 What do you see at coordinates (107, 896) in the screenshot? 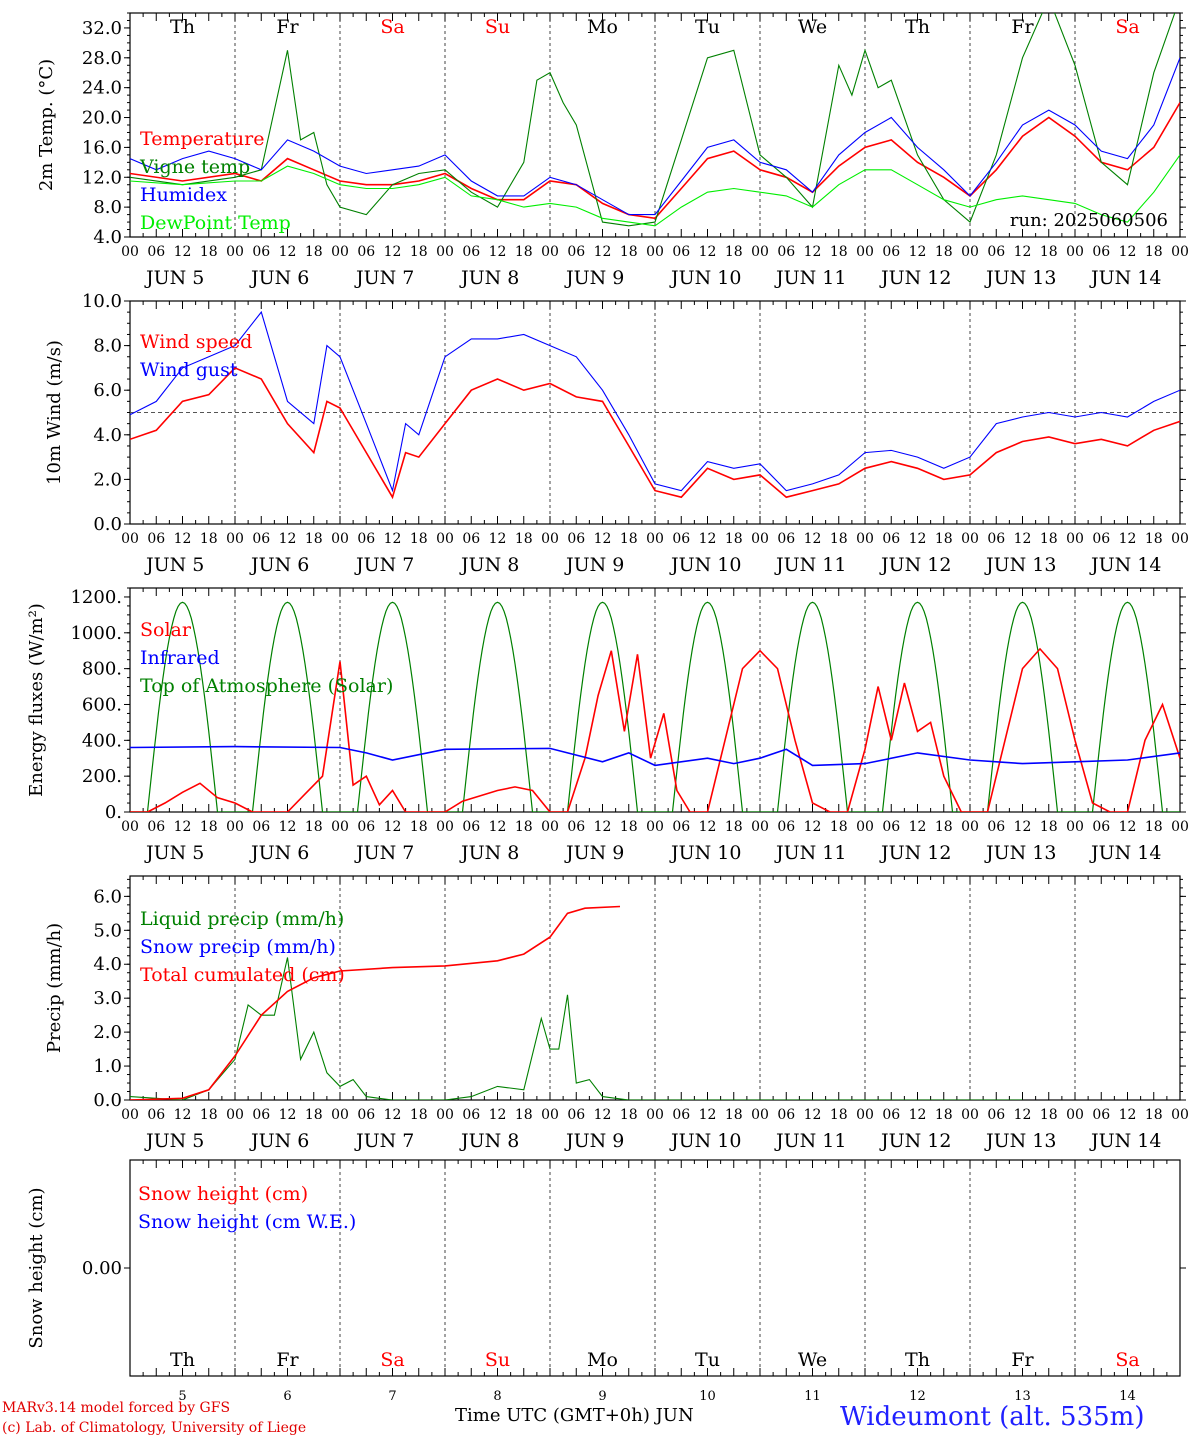
I see `y-tick-label: 6.0` at bounding box center [107, 896].